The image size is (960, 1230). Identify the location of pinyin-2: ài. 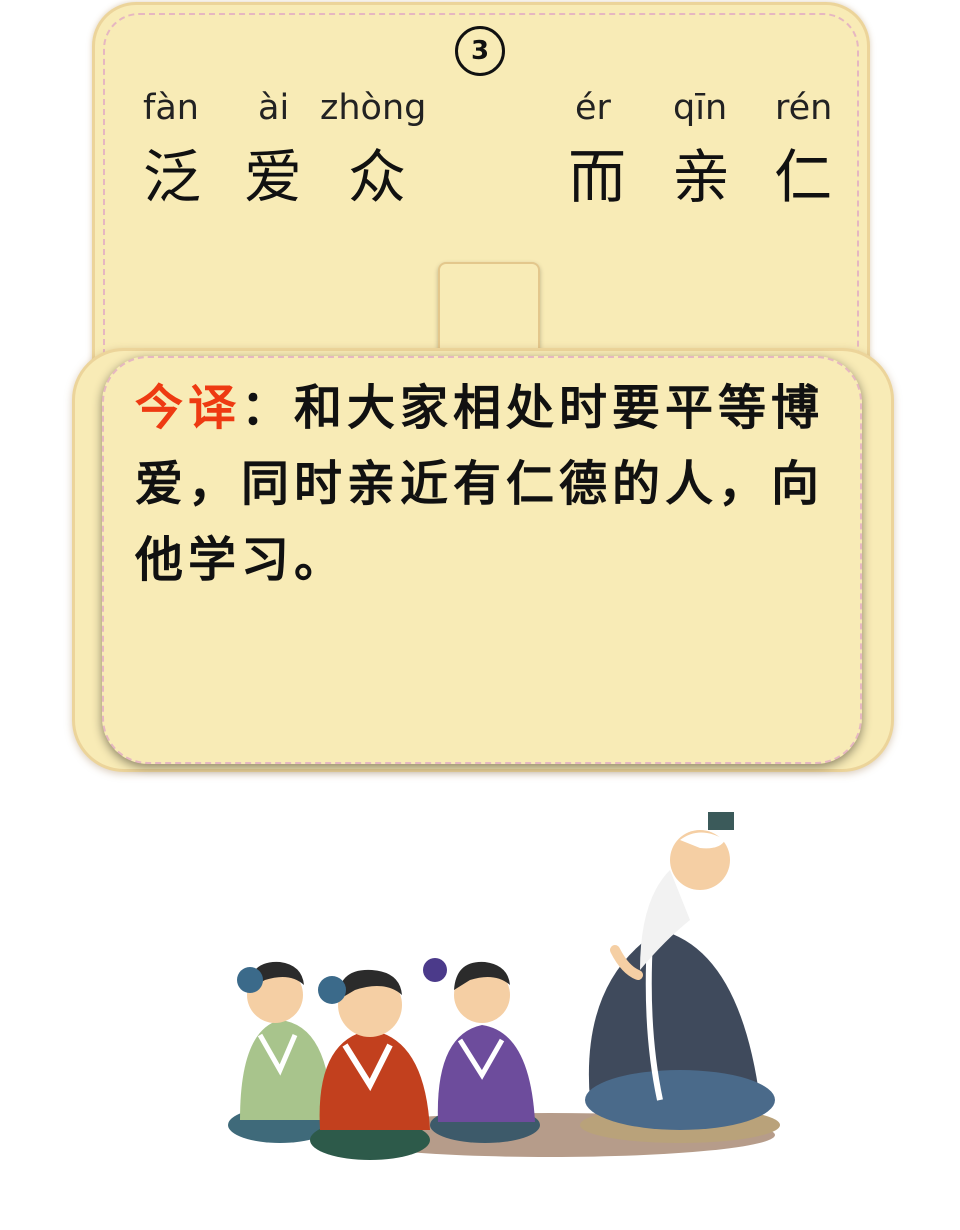
(274, 108).